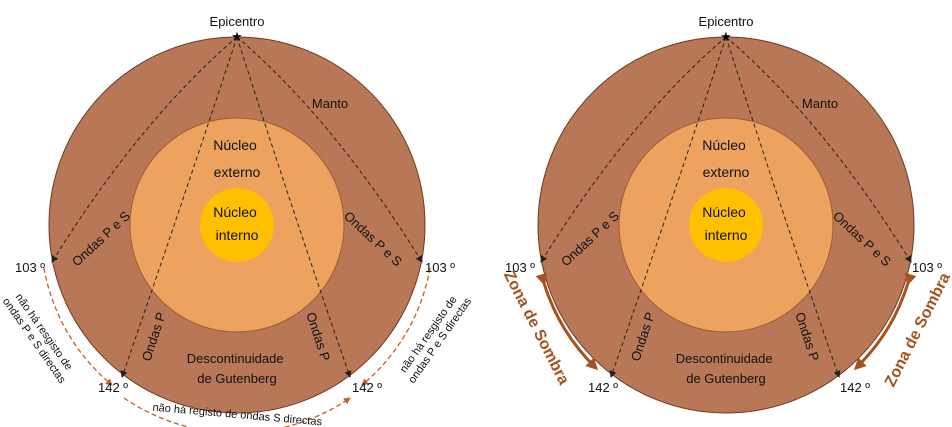 The height and width of the screenshot is (427, 952). What do you see at coordinates (567, 321) in the screenshot?
I see `shadow-zone-arrow-left` at bounding box center [567, 321].